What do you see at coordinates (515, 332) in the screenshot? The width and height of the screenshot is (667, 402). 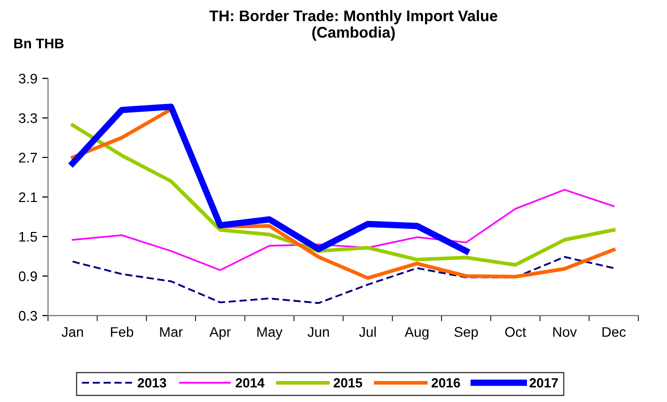 I see `x-tick-label: Oct` at bounding box center [515, 332].